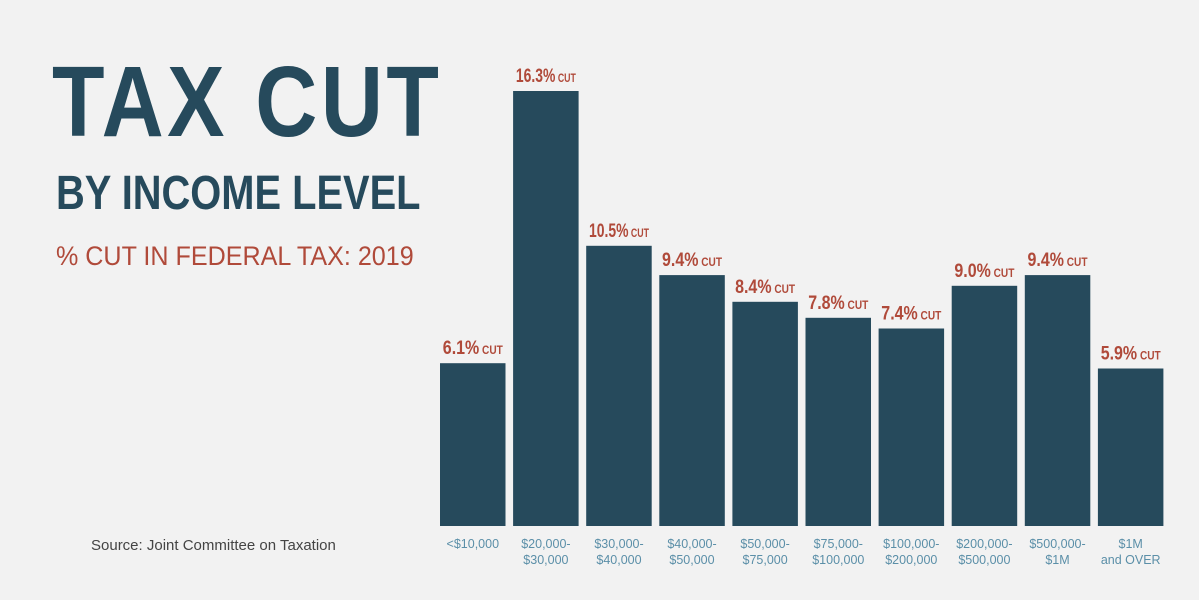  What do you see at coordinates (247, 102) in the screenshot?
I see `page-title: TAX CUT` at bounding box center [247, 102].